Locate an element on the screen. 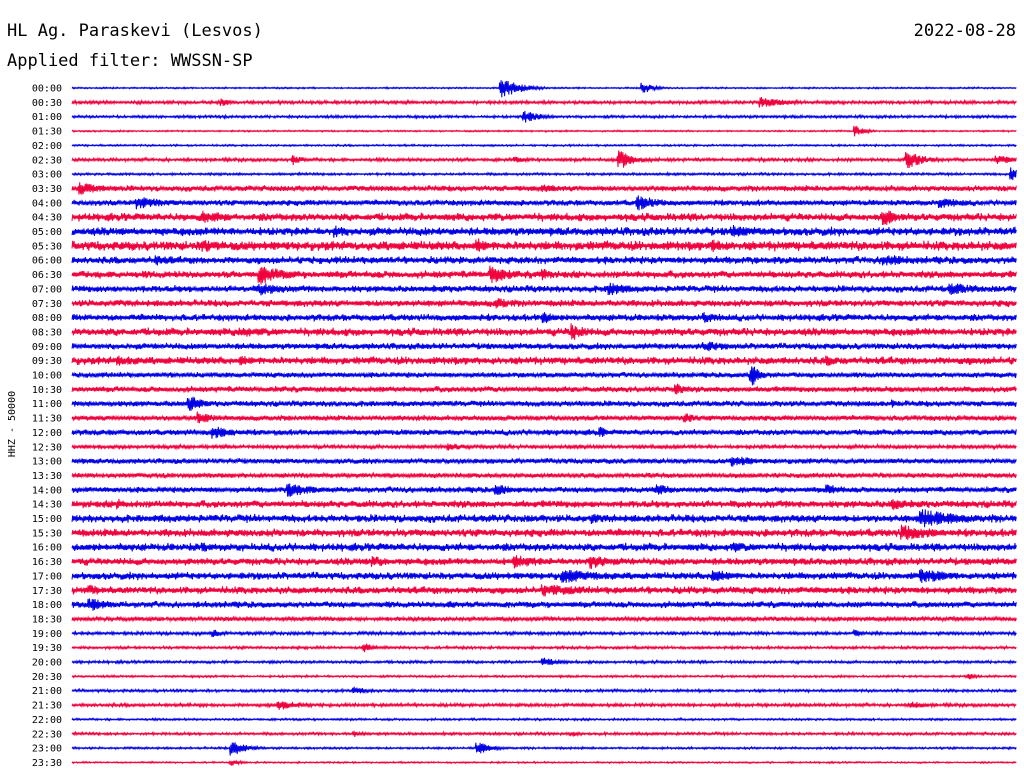  y-axis-label: HHZ - 50000 is located at coordinates (12, 424).